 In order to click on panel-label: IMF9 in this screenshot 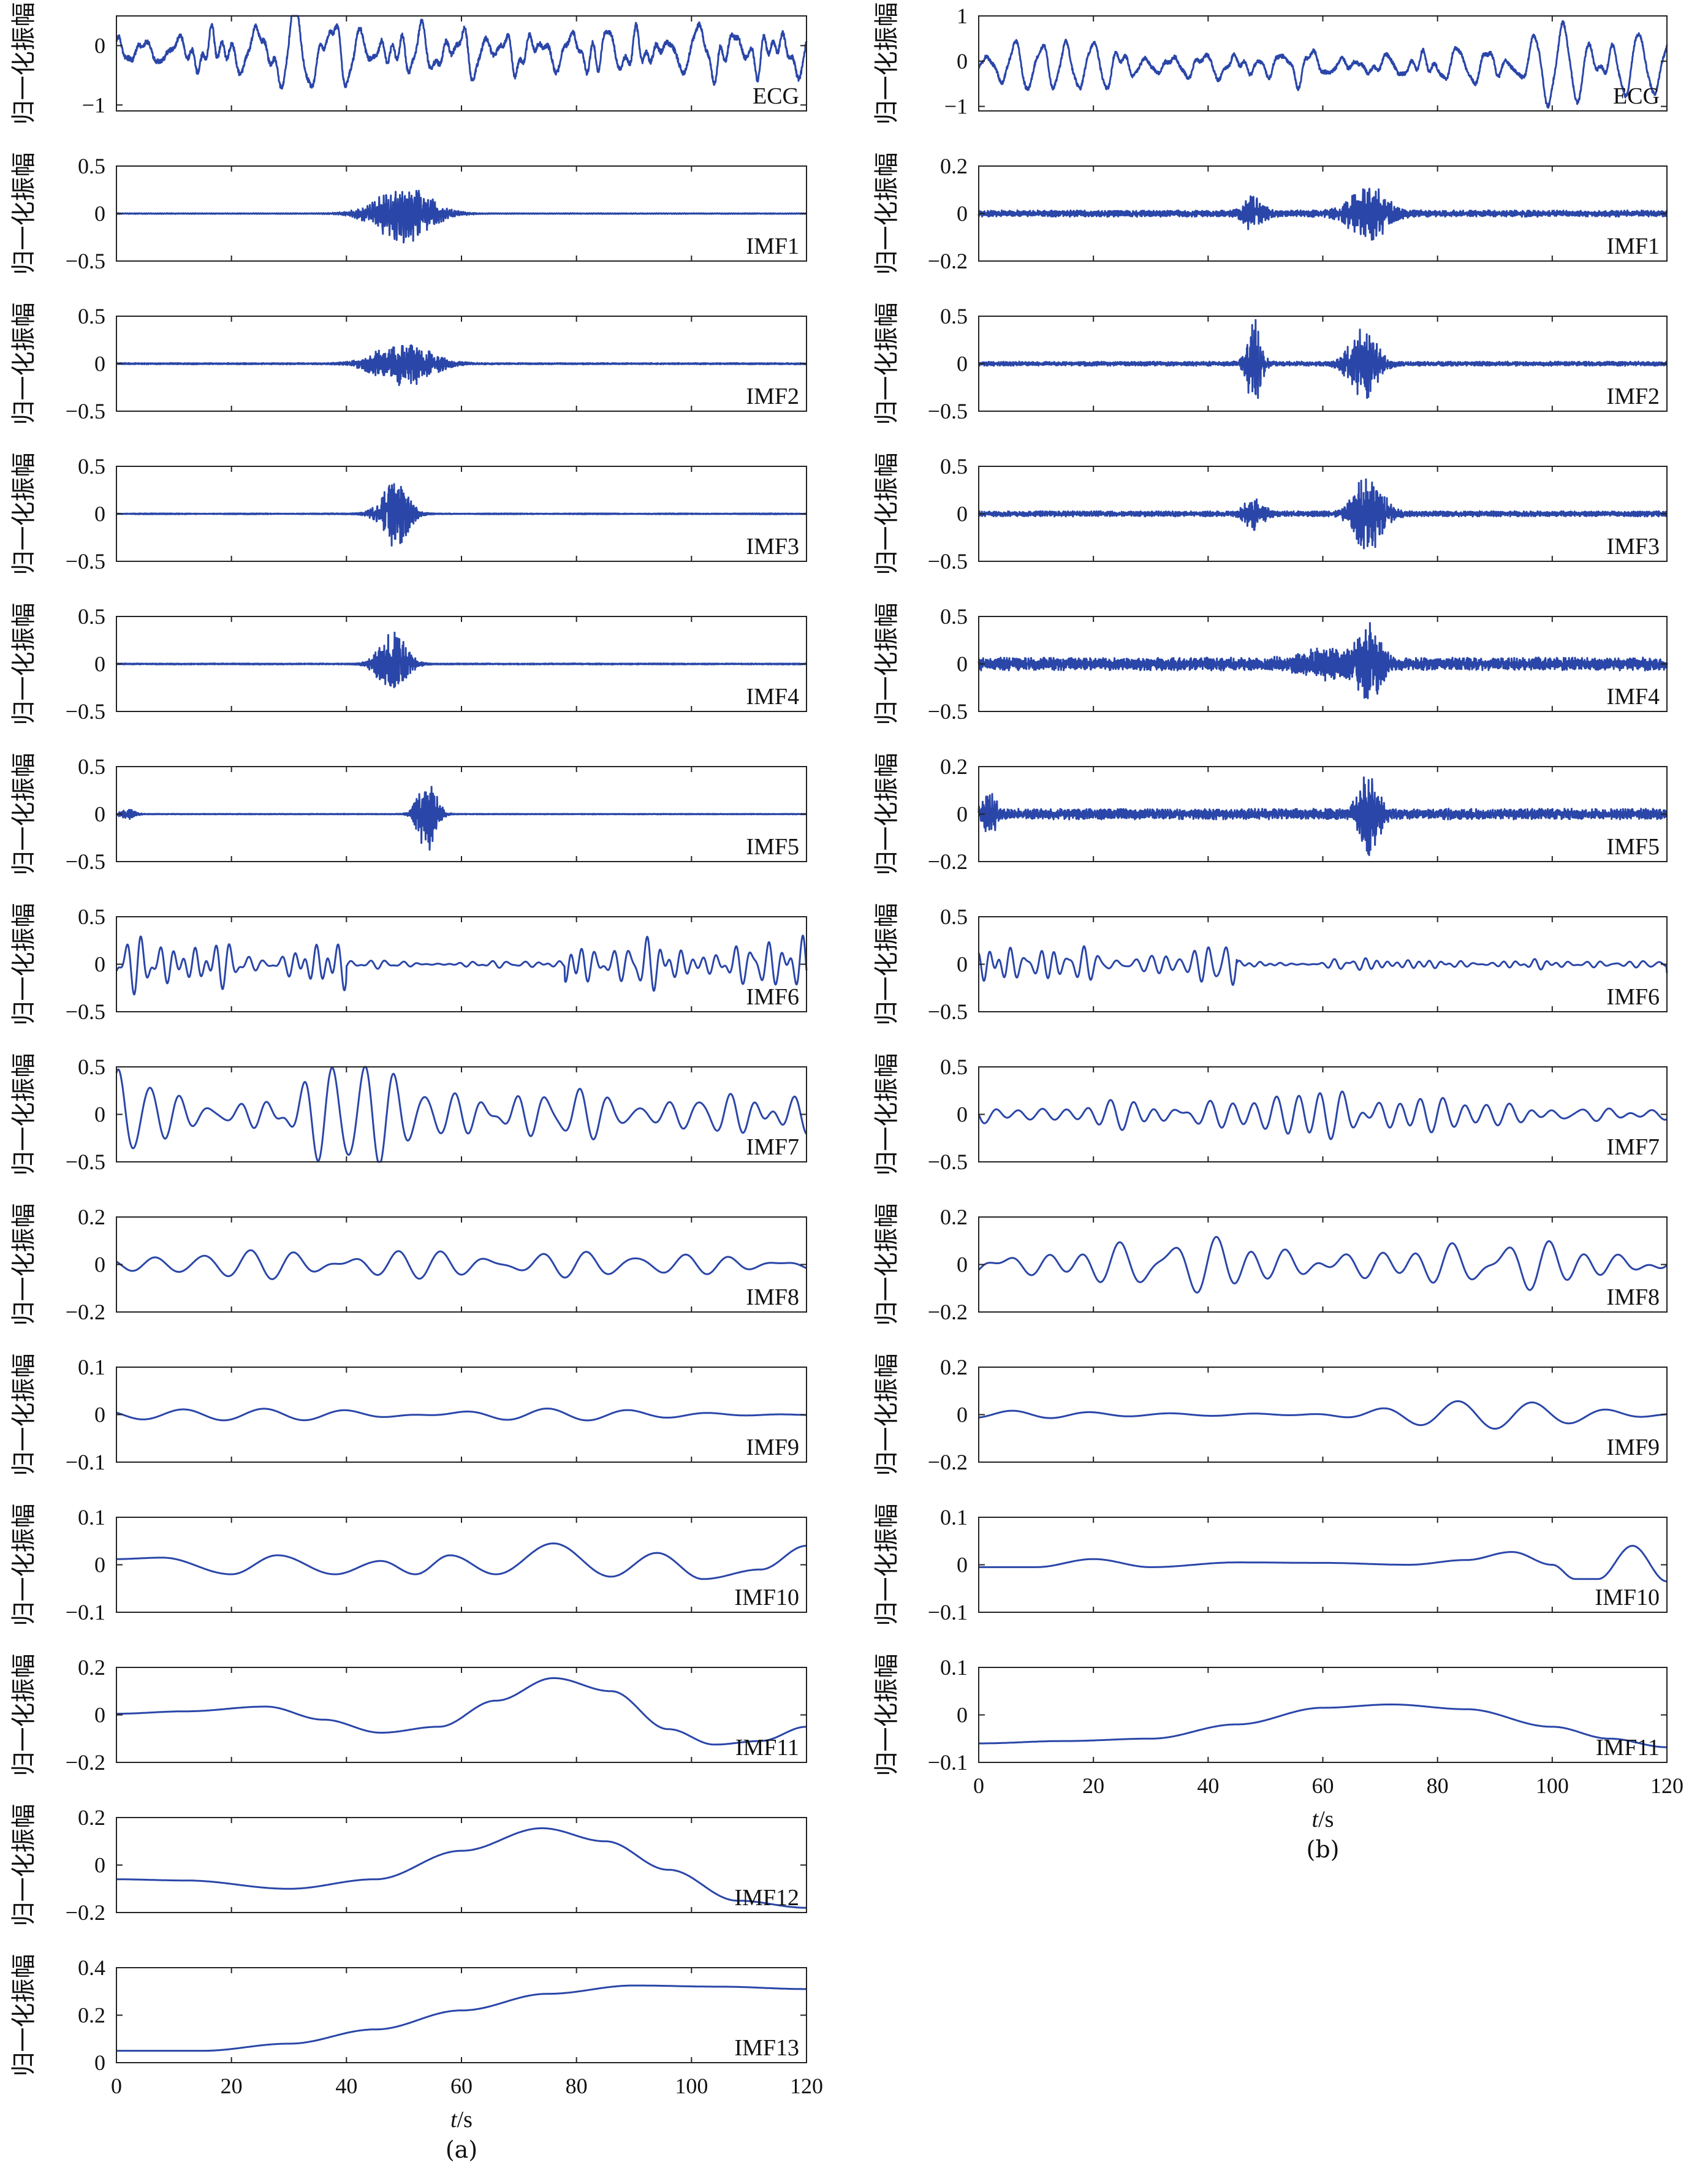, I will do `click(772, 1447)`.